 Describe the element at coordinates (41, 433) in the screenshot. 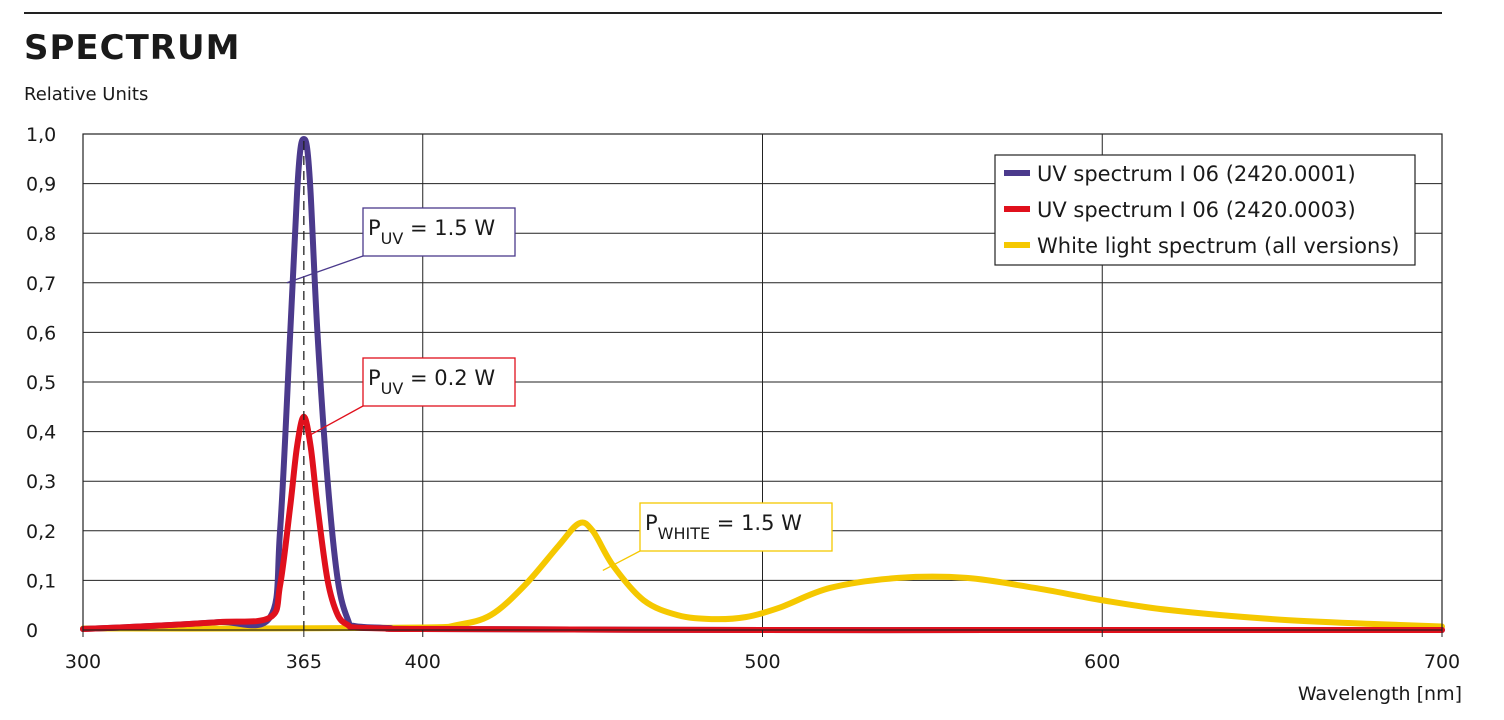

I see `y-tick-label: 0,4` at that location.